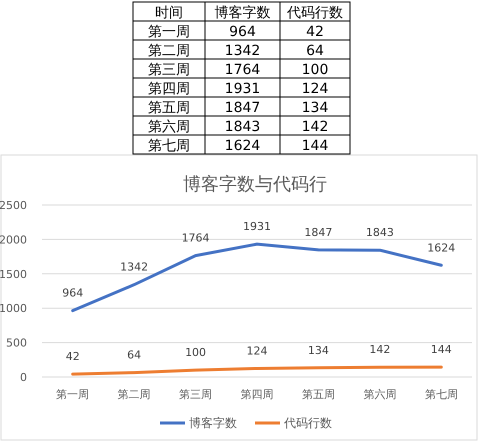 Image resolution: width=478 pixels, height=442 pixels. I want to click on y-tick-label: 500, so click(16, 343).